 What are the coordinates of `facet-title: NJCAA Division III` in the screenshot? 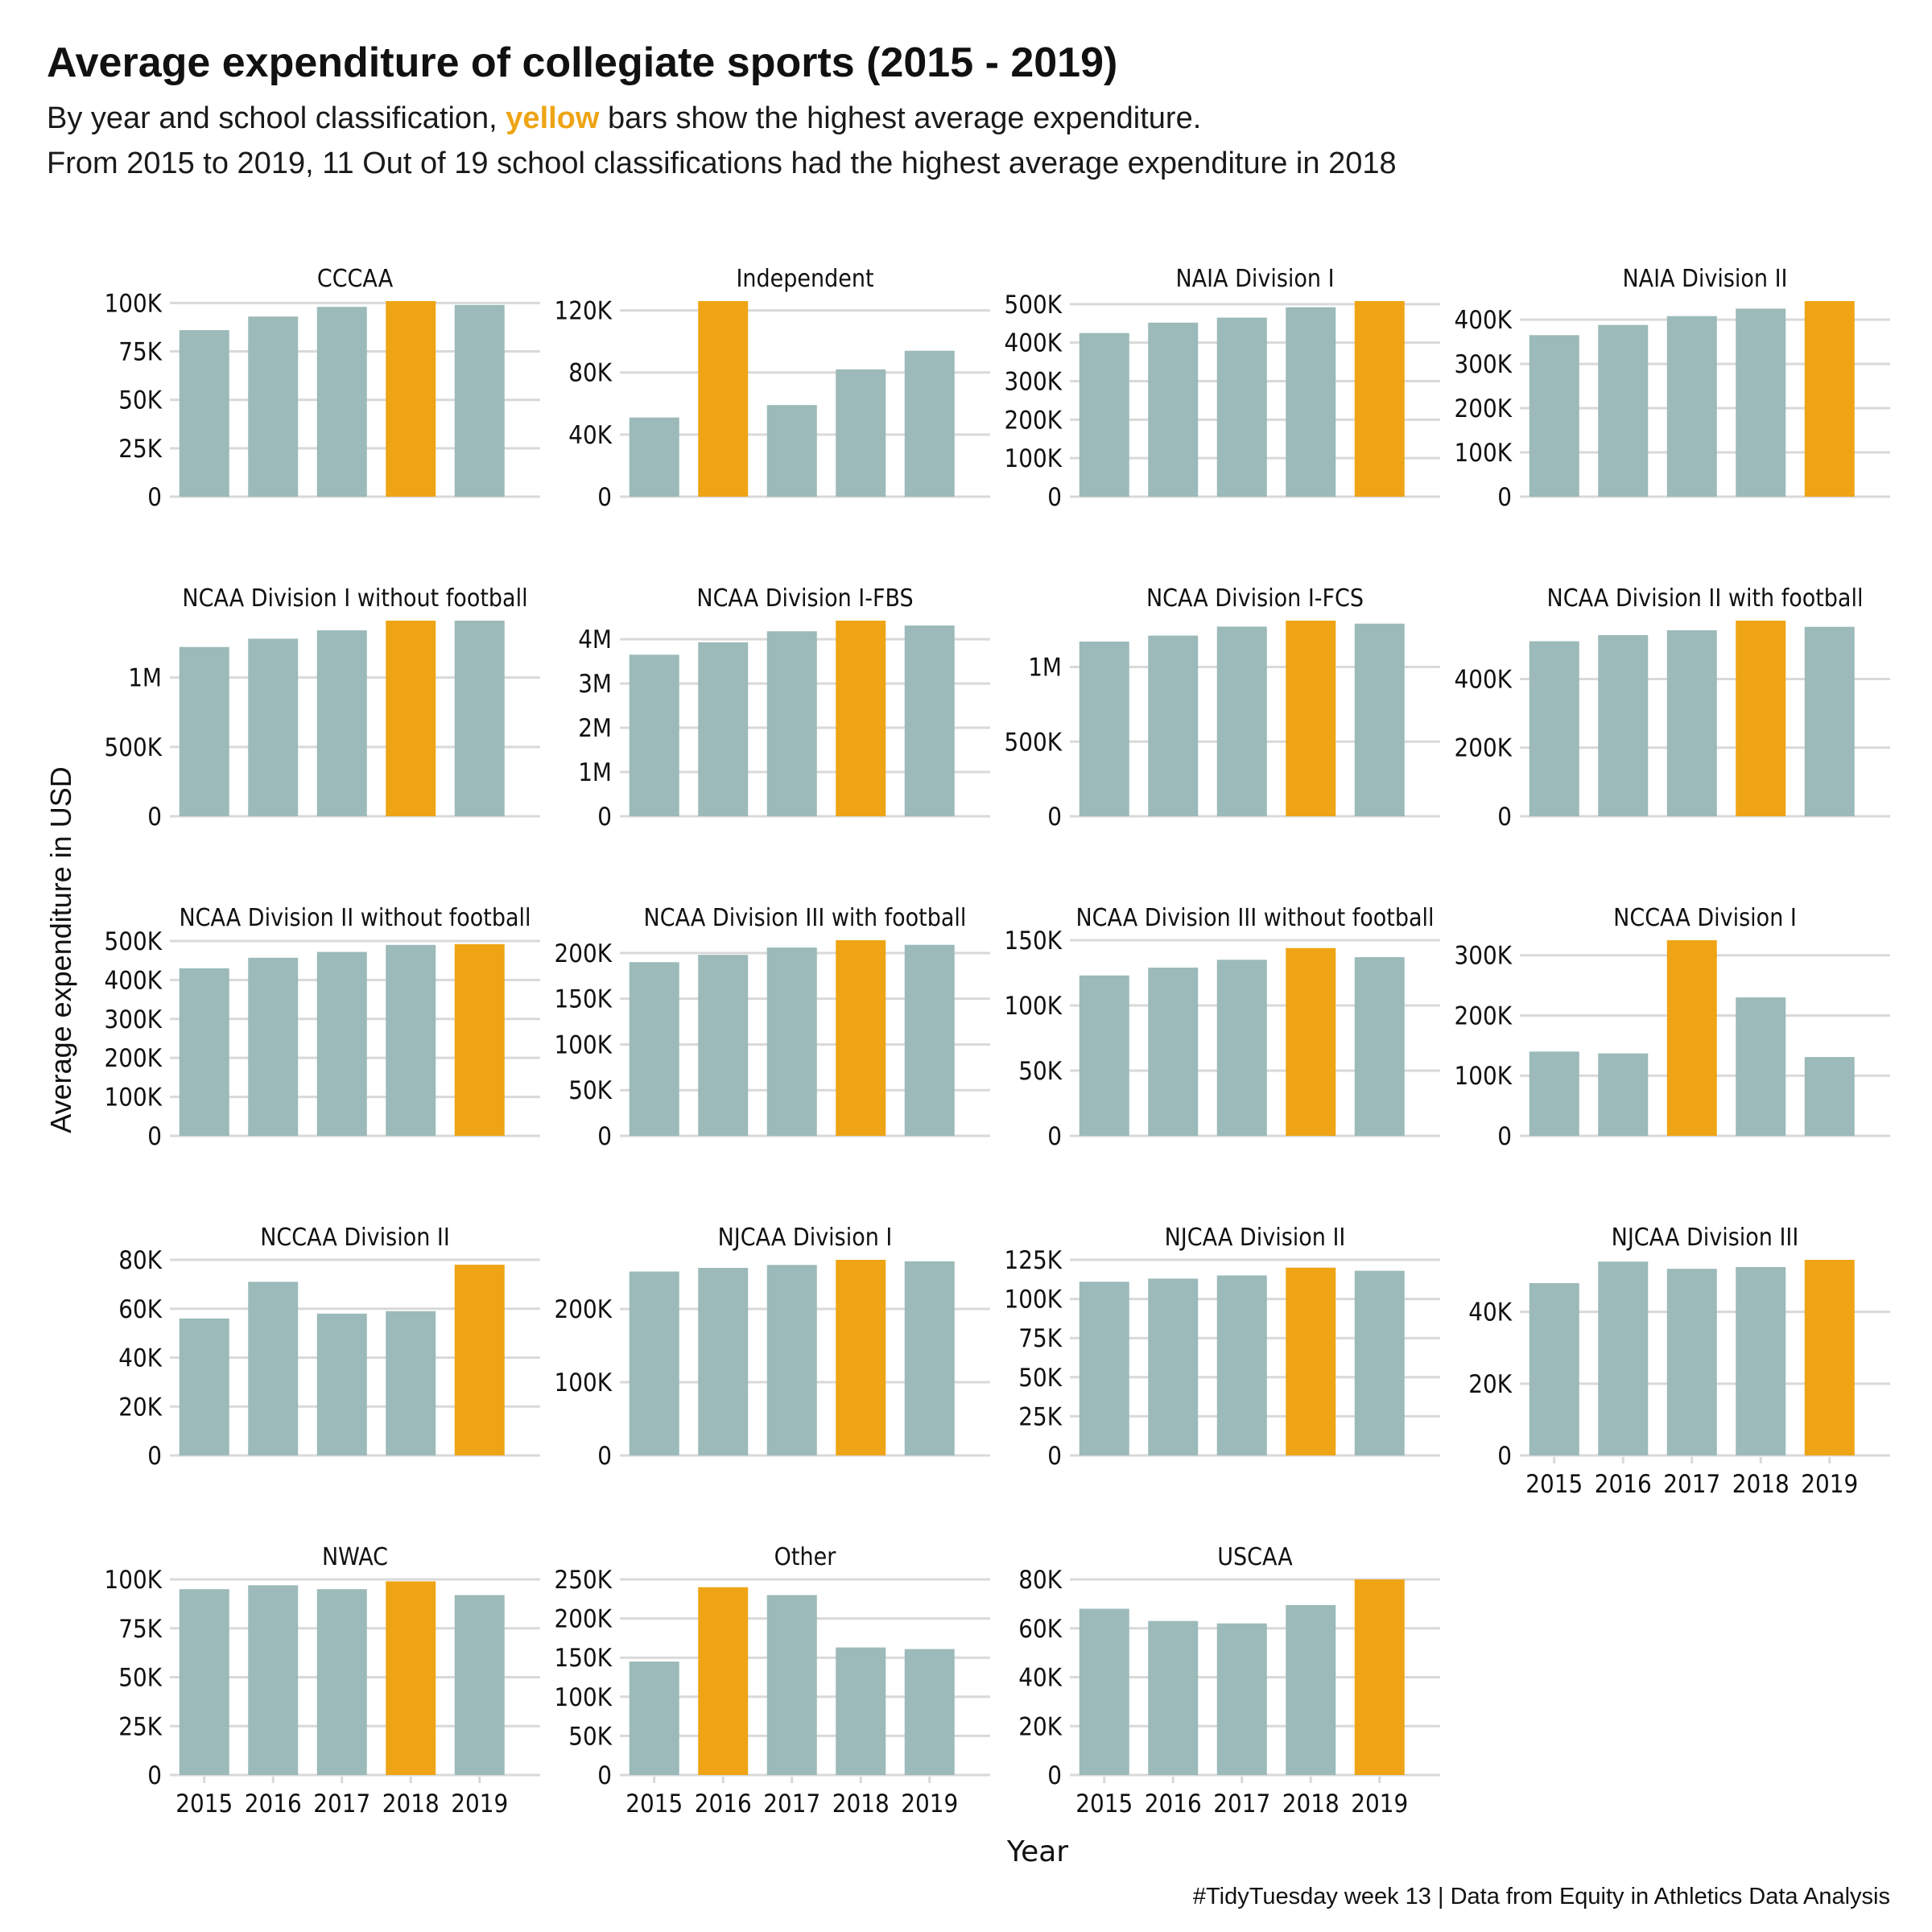 It's located at (1705, 1238).